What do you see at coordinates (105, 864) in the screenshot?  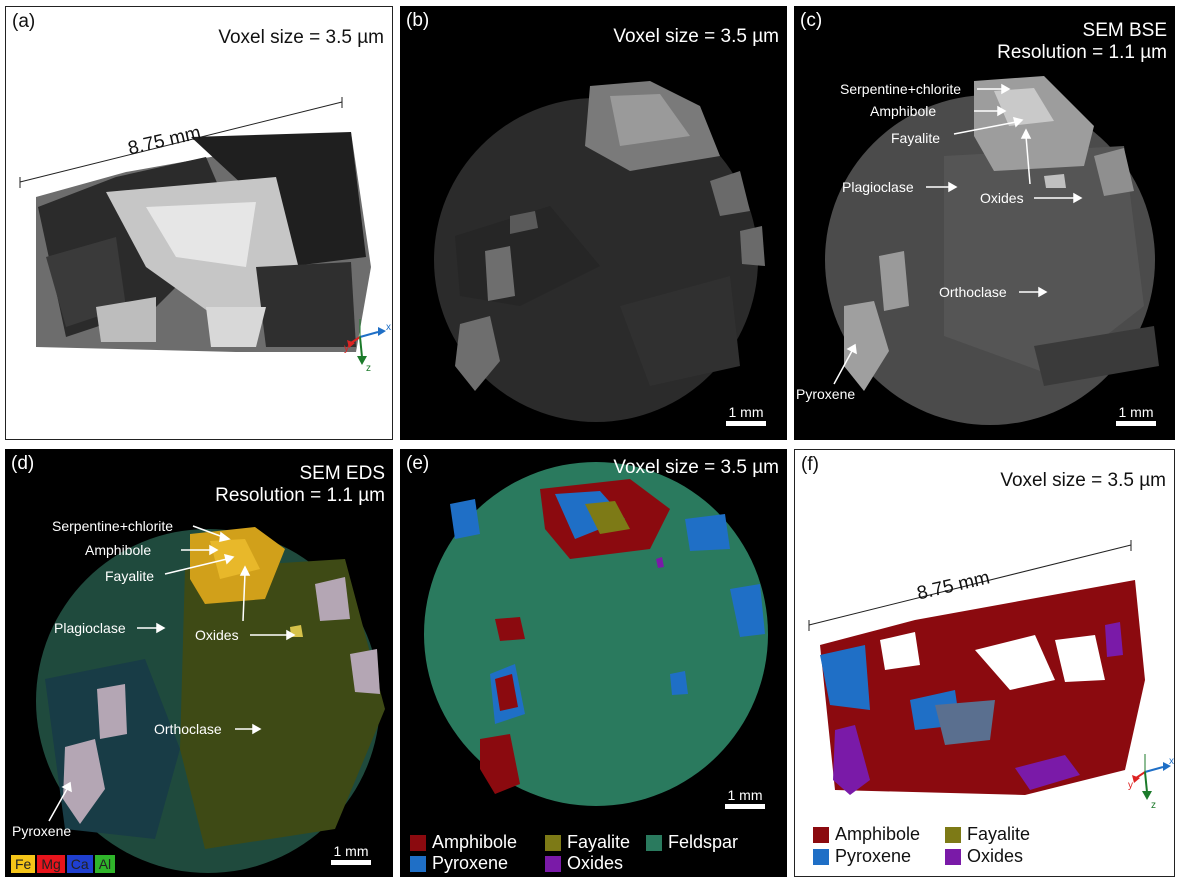 I see `element-key-al: Al` at bounding box center [105, 864].